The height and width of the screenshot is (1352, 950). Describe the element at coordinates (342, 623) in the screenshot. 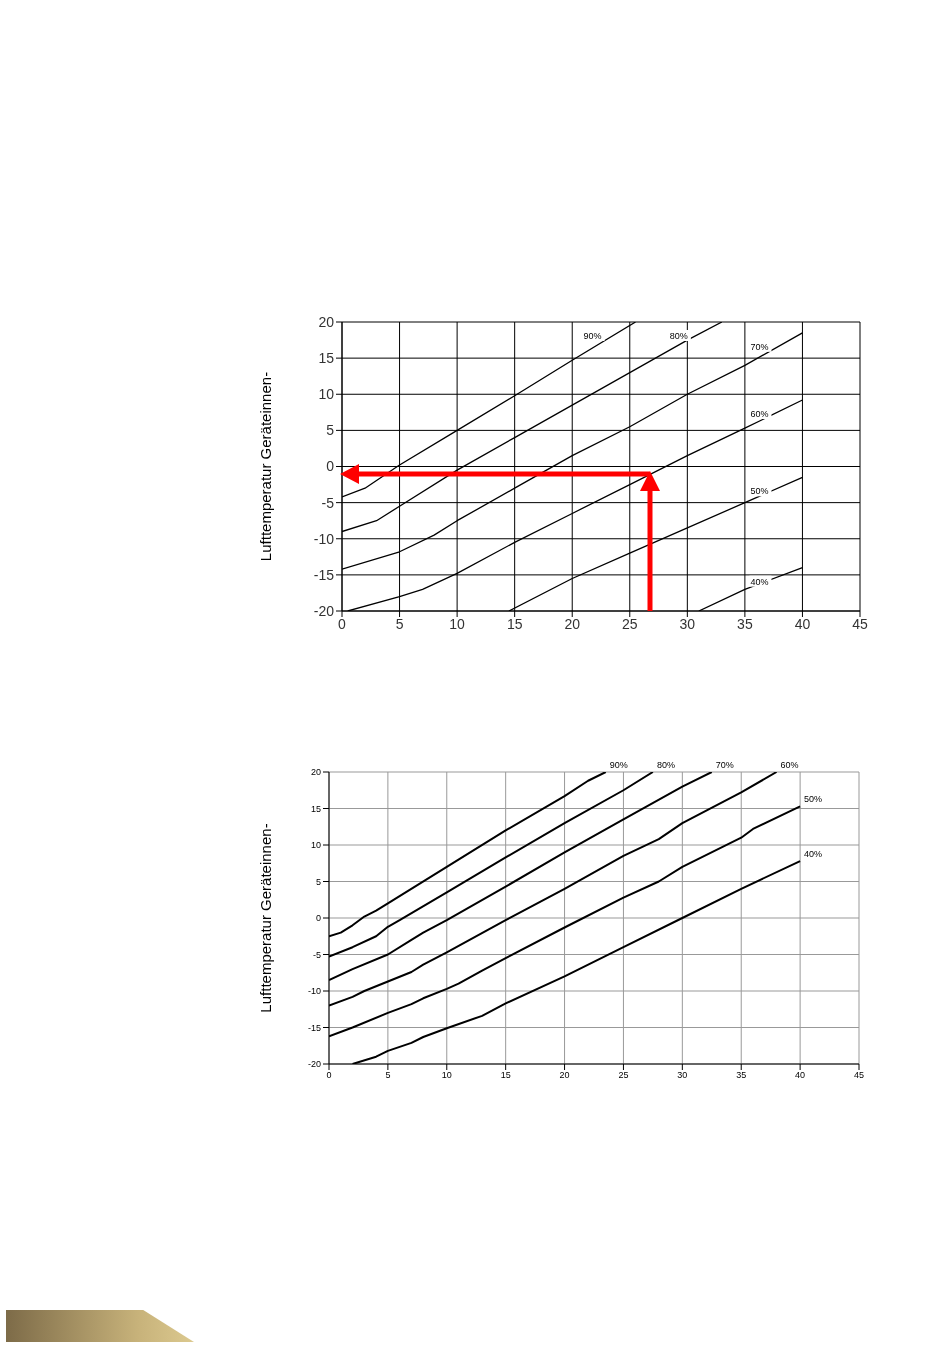

I see `x-tick-label: 0` at that location.